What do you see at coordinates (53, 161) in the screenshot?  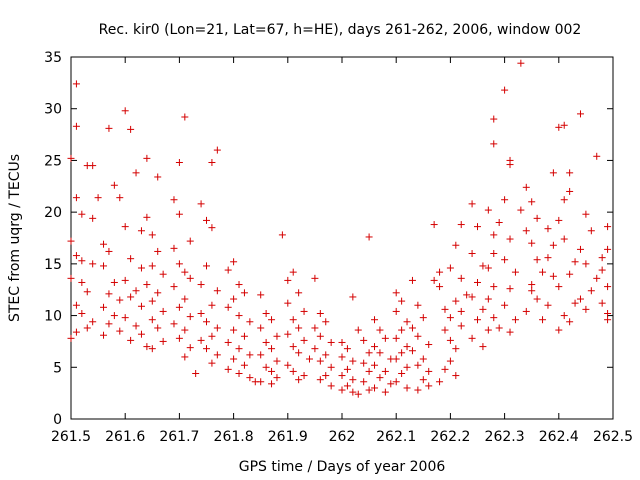 I see `y-tick-label: 25` at bounding box center [53, 161].